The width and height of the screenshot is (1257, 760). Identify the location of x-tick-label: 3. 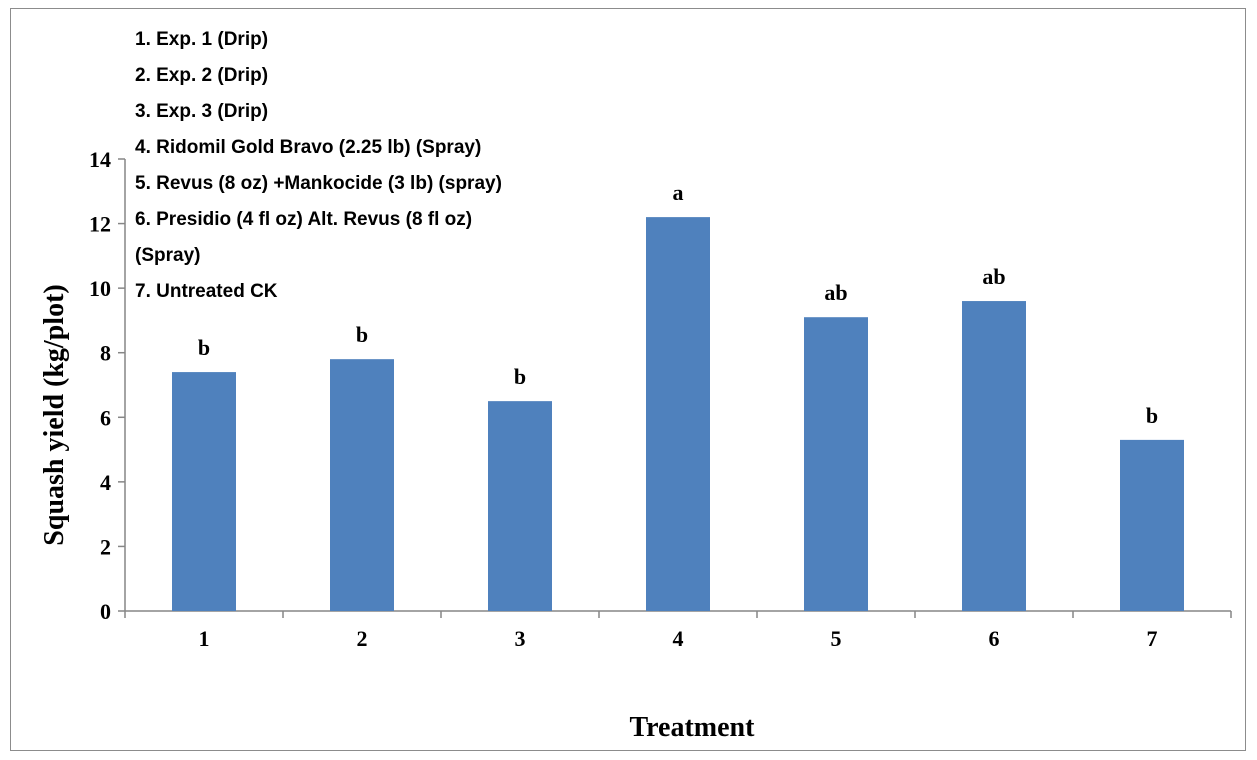
(520, 638).